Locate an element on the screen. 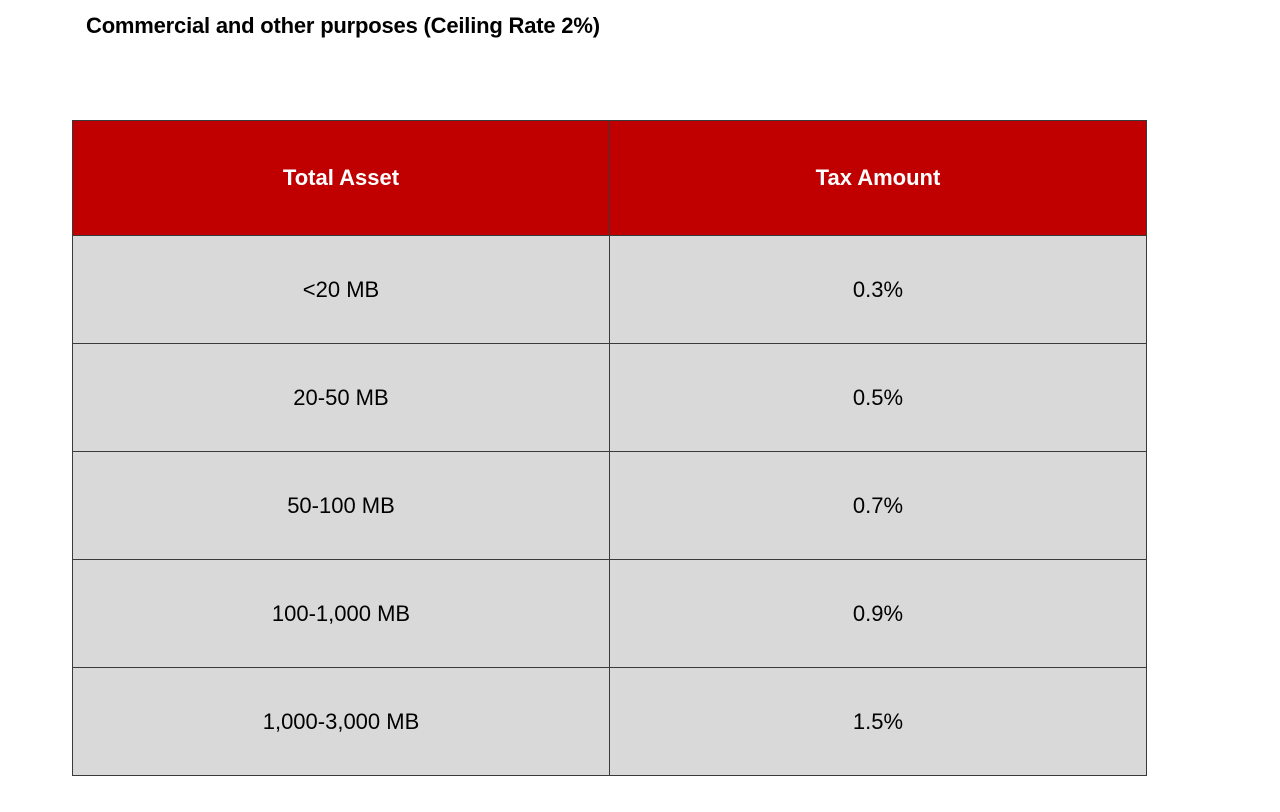 The width and height of the screenshot is (1280, 812). total-asset-cell: 1,000-3,000 MB is located at coordinates (341, 721).